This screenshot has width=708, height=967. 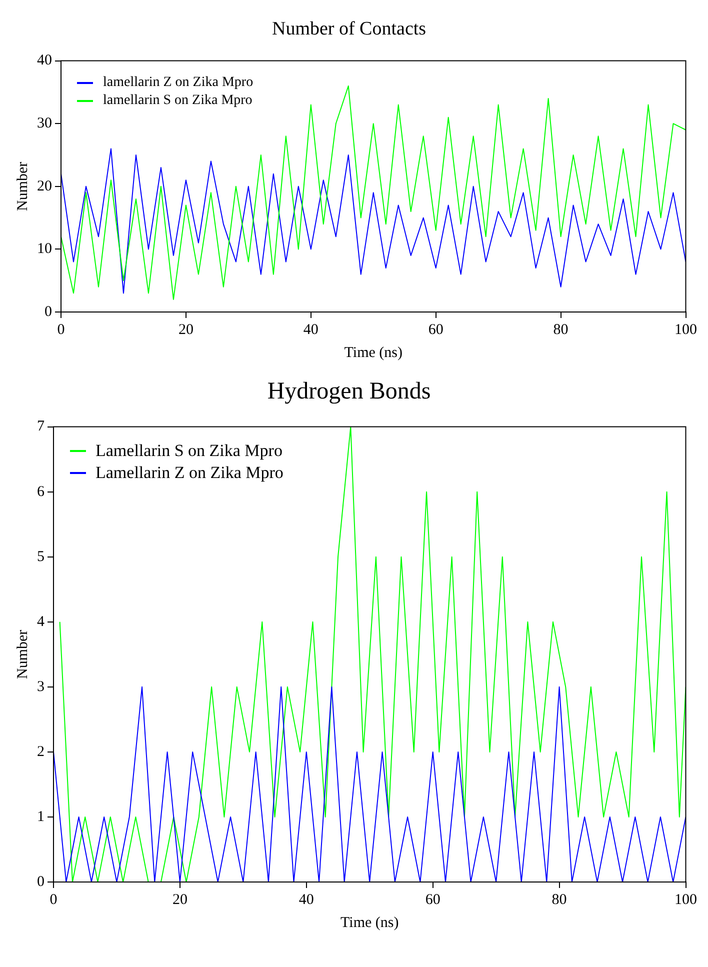 I want to click on y-tick-label: 20, so click(x=44, y=186).